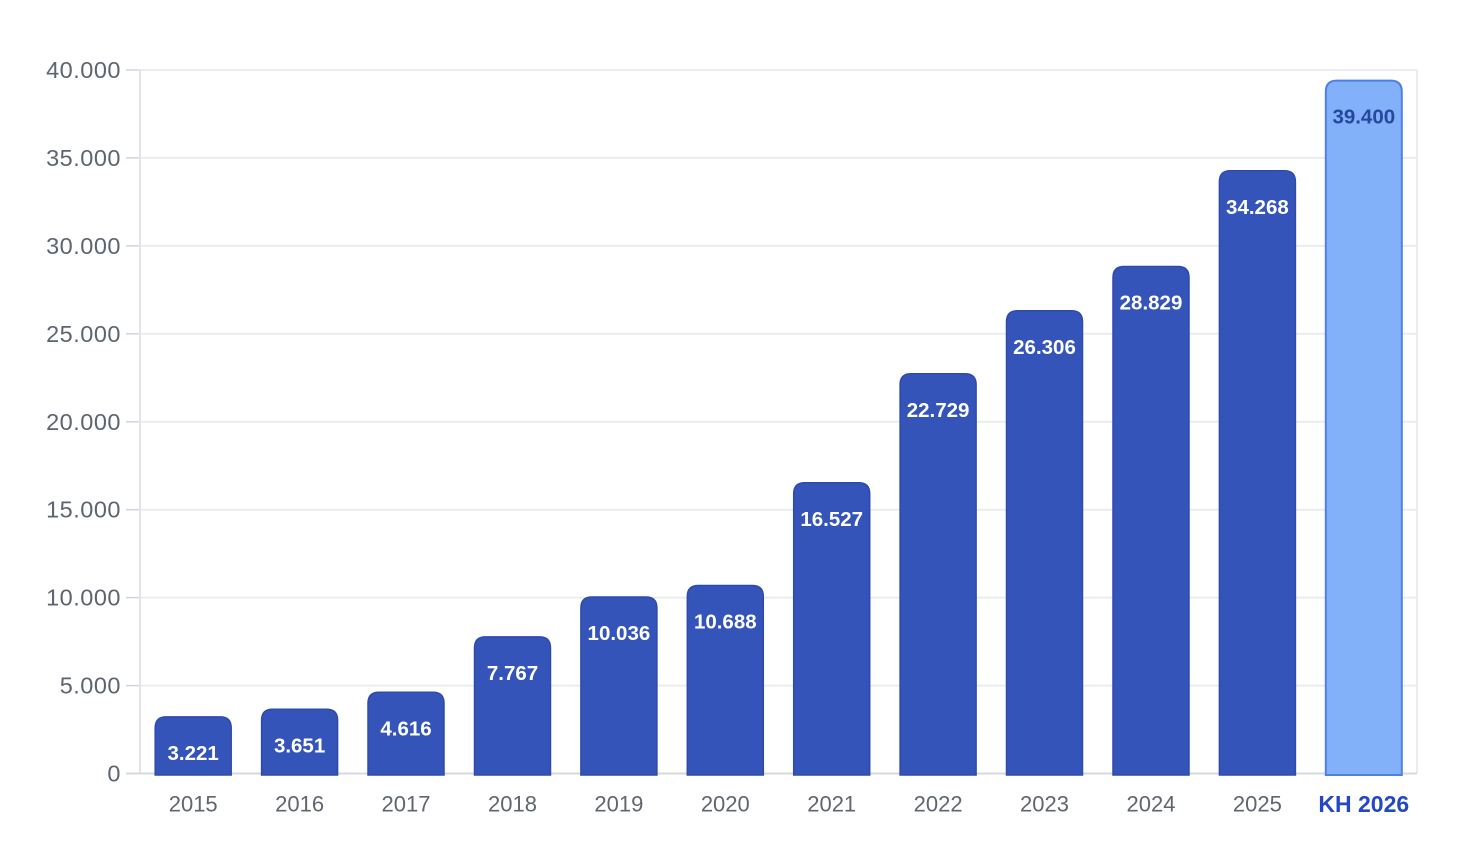 The width and height of the screenshot is (1469, 846). I want to click on svg-text: 2024, so click(1151, 804).